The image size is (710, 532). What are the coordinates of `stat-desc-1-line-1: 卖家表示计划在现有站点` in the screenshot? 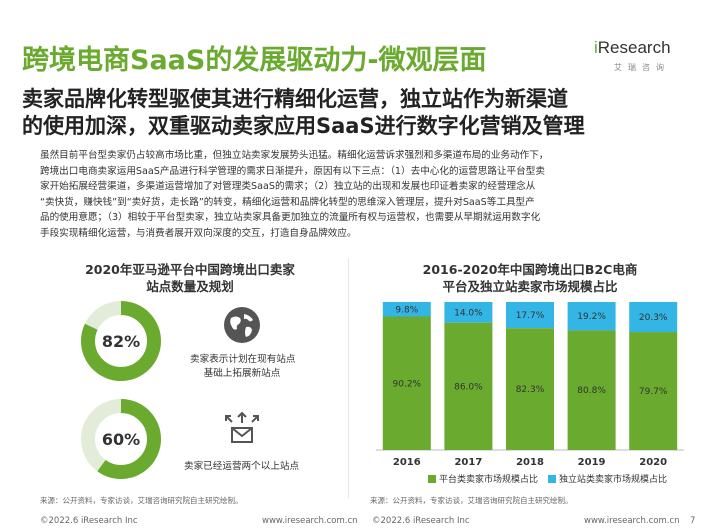 It's located at (243, 359).